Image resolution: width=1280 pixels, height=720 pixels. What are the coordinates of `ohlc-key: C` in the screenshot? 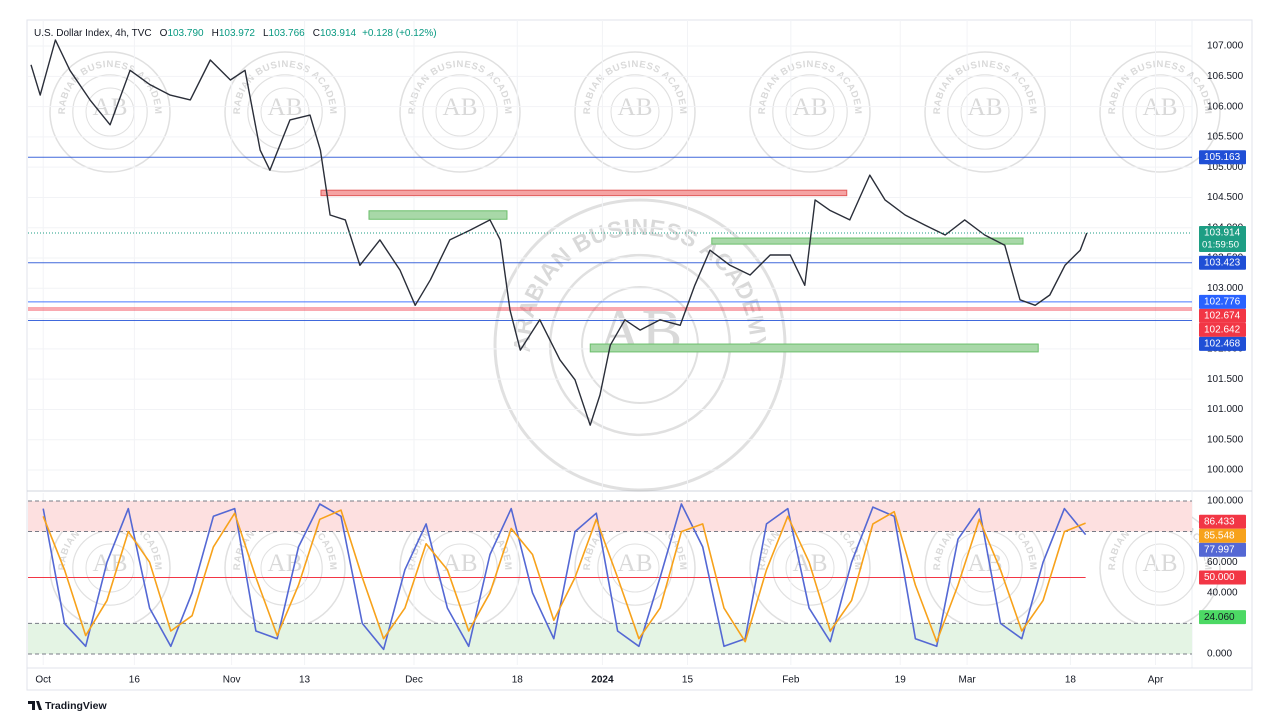 It's located at (316, 33).